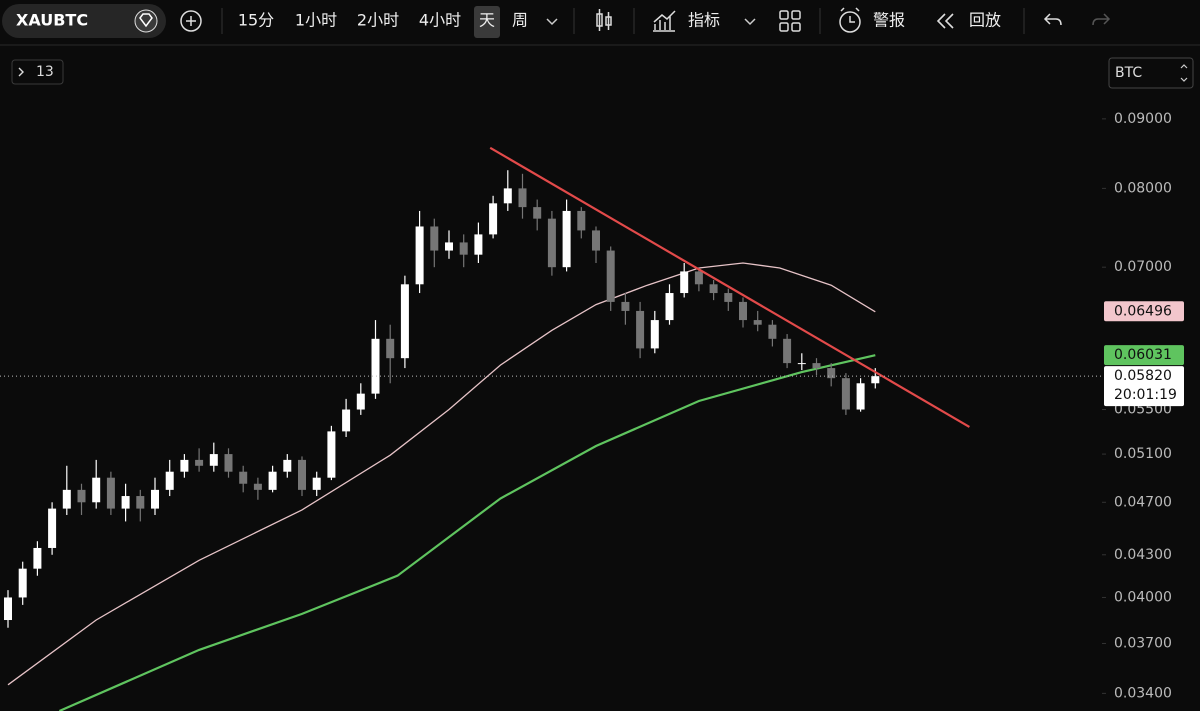  What do you see at coordinates (1143, 311) in the screenshot?
I see `price-tag: 0.06496` at bounding box center [1143, 311].